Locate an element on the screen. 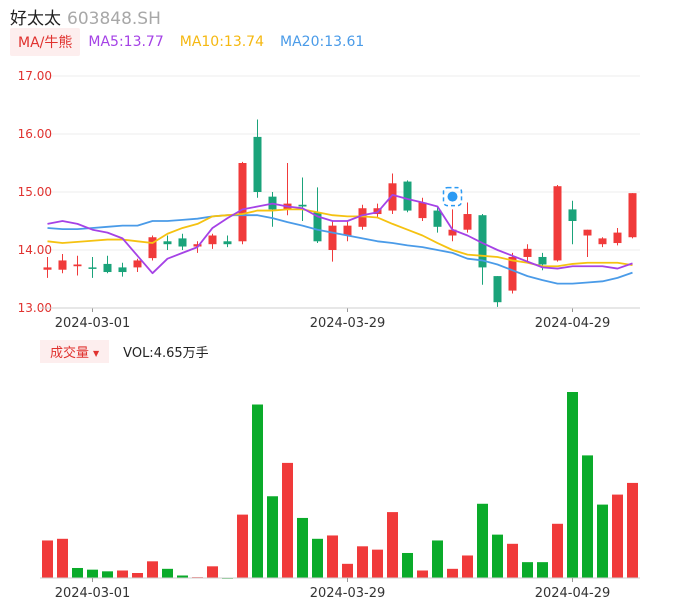  event-marker-dot is located at coordinates (452, 196).